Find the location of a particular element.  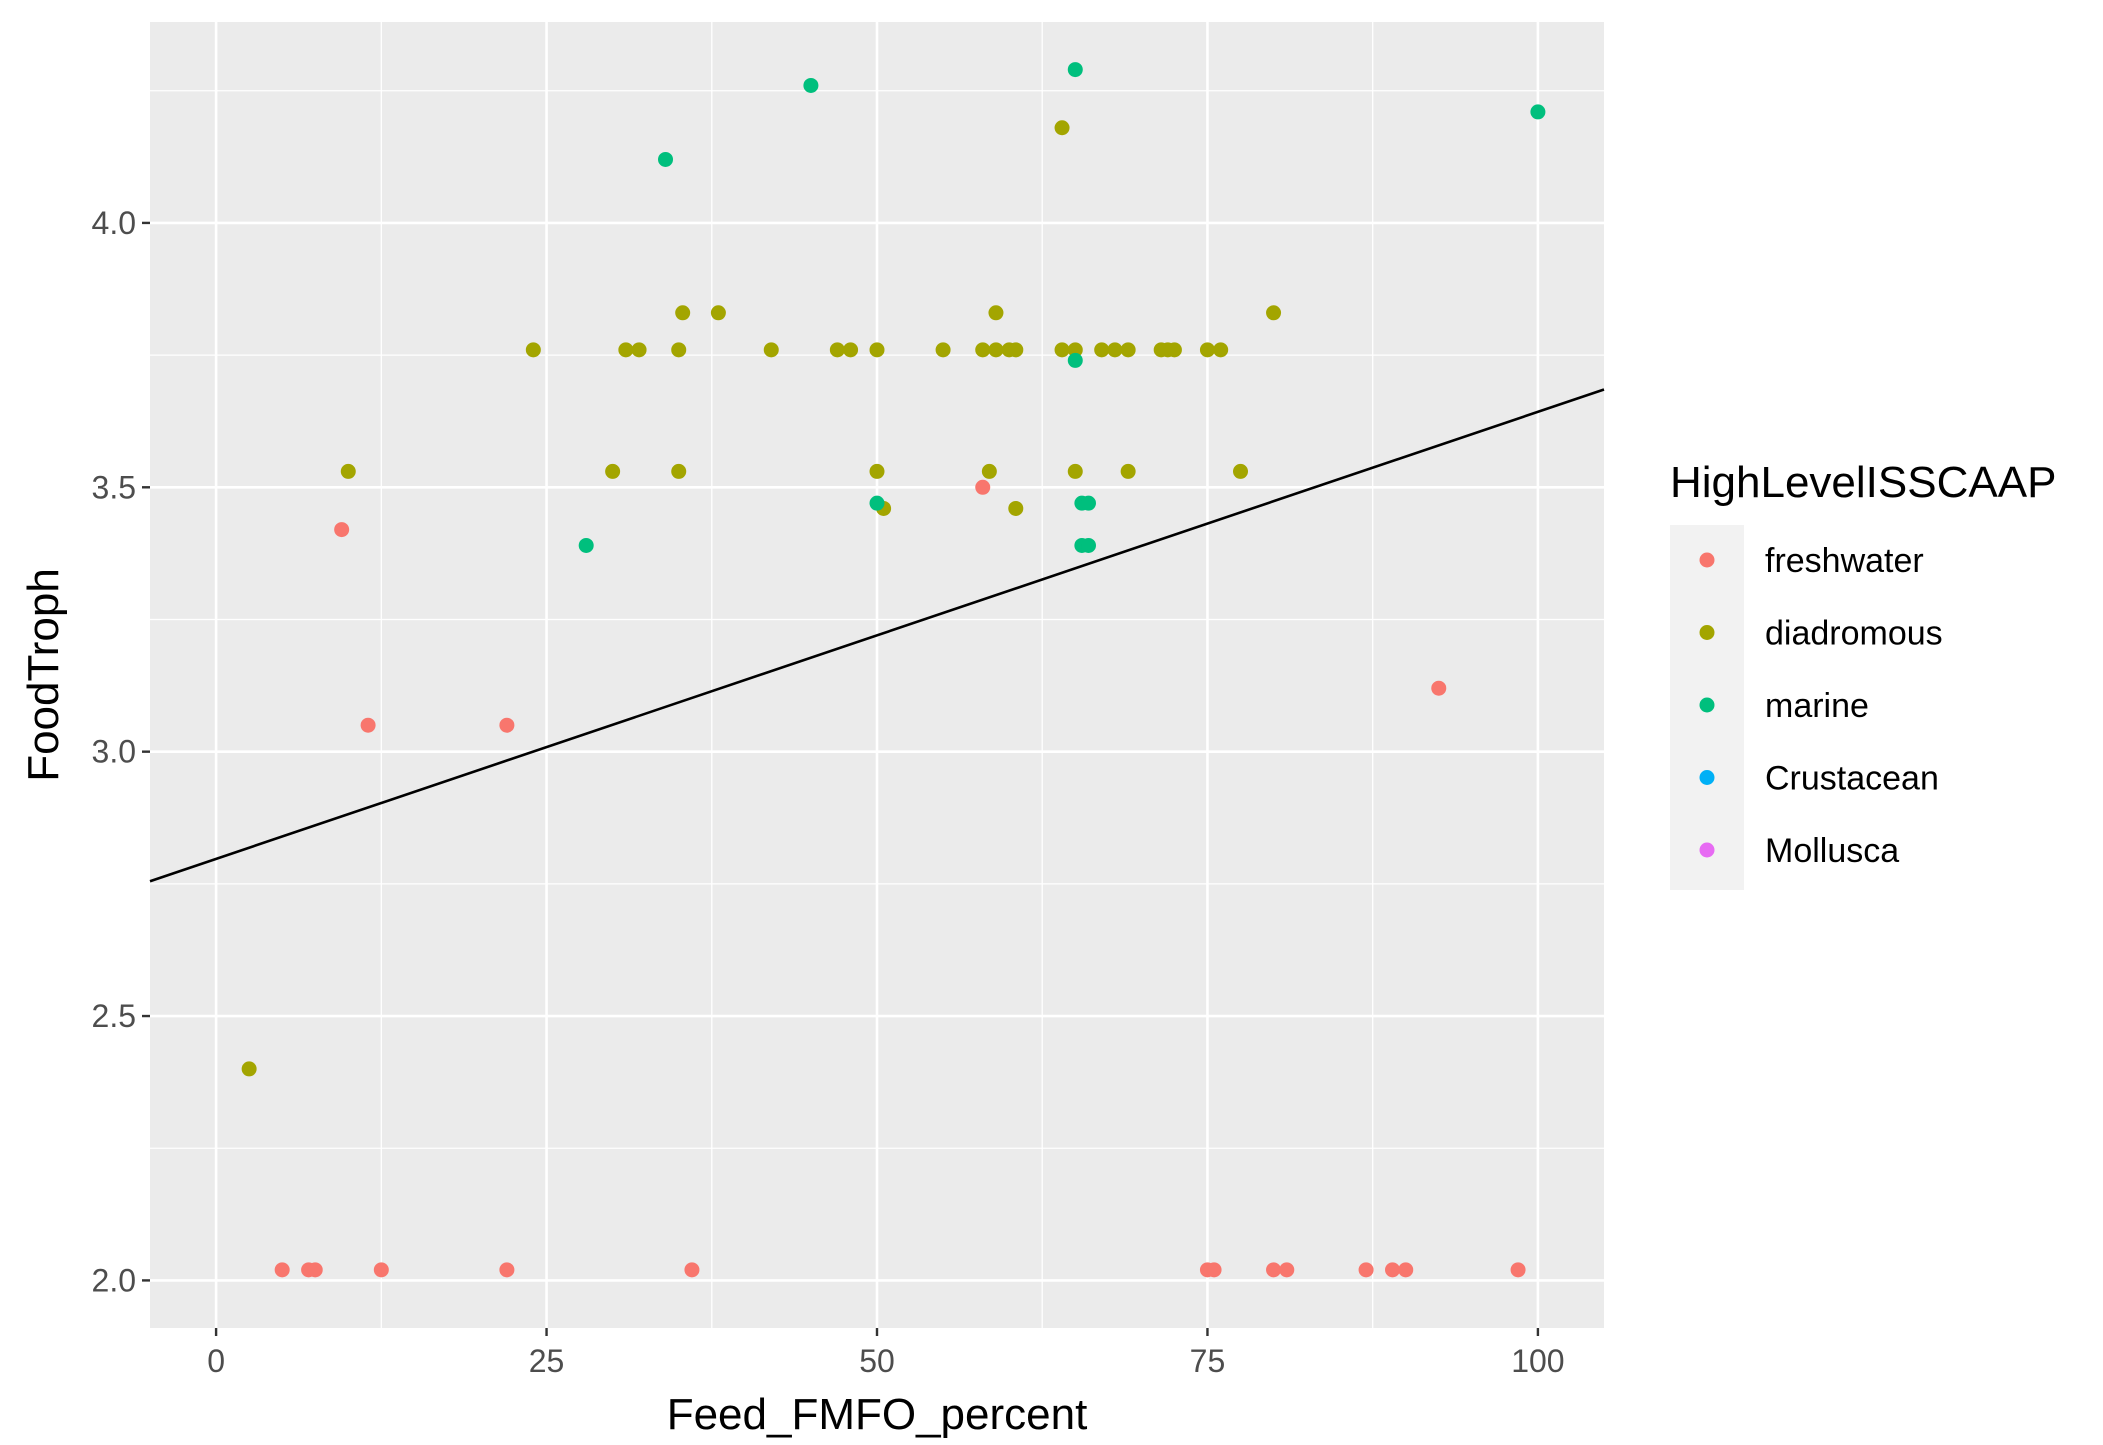

y-tick-label: 3.0 is located at coordinates (114, 752).